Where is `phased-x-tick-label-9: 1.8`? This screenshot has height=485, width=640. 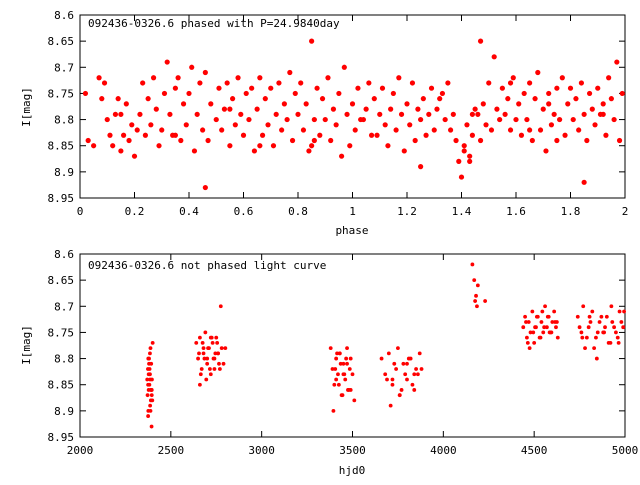
phased-x-tick-label-9: 1.8 is located at coordinates (571, 211).